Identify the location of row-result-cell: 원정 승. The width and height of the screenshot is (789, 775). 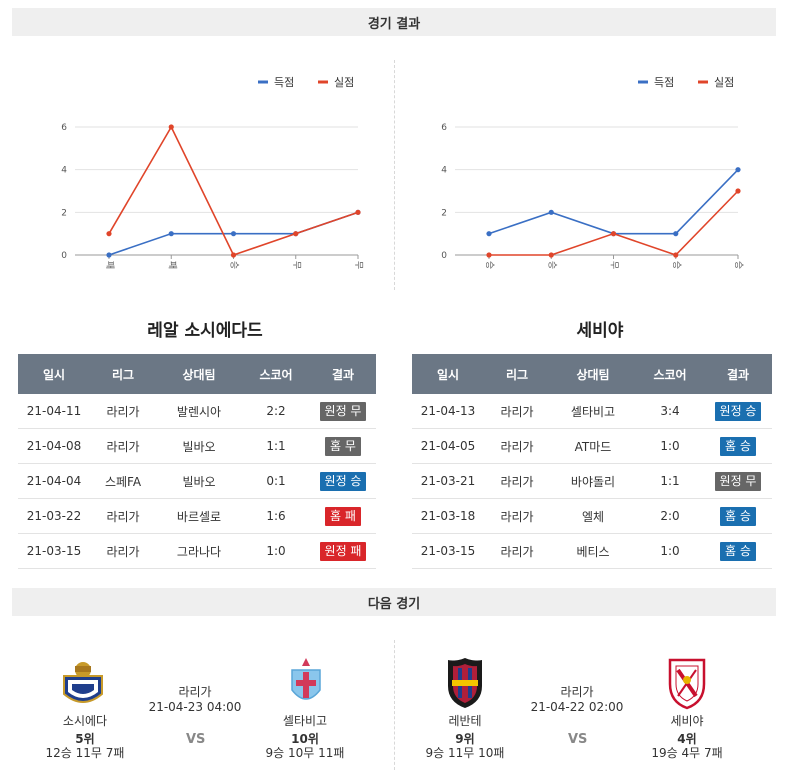
(343, 481).